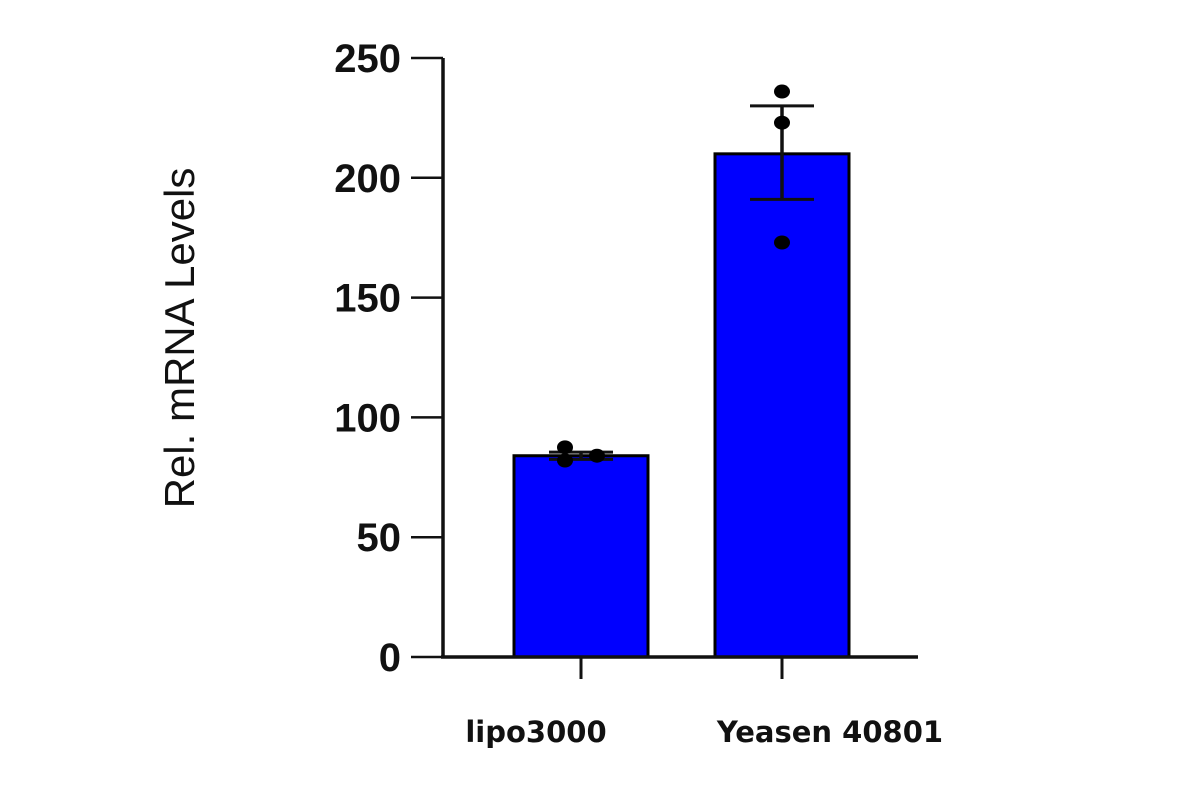  What do you see at coordinates (390, 658) in the screenshot?
I see `y-tick-label: 0` at bounding box center [390, 658].